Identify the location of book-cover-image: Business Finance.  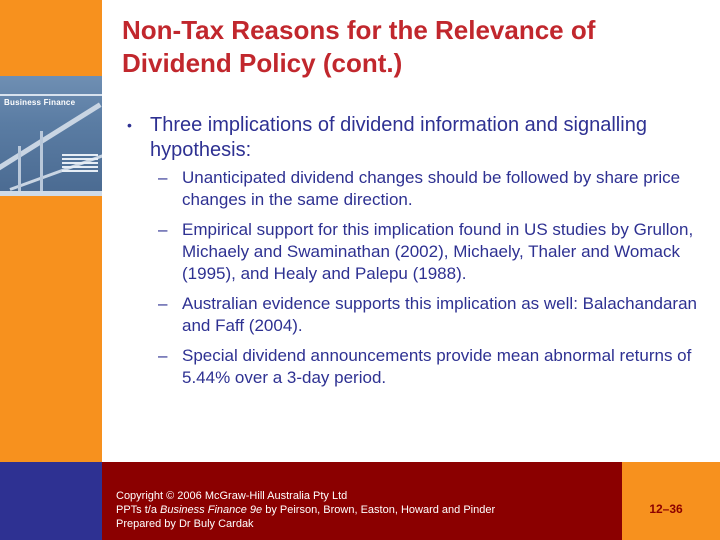
(51, 136).